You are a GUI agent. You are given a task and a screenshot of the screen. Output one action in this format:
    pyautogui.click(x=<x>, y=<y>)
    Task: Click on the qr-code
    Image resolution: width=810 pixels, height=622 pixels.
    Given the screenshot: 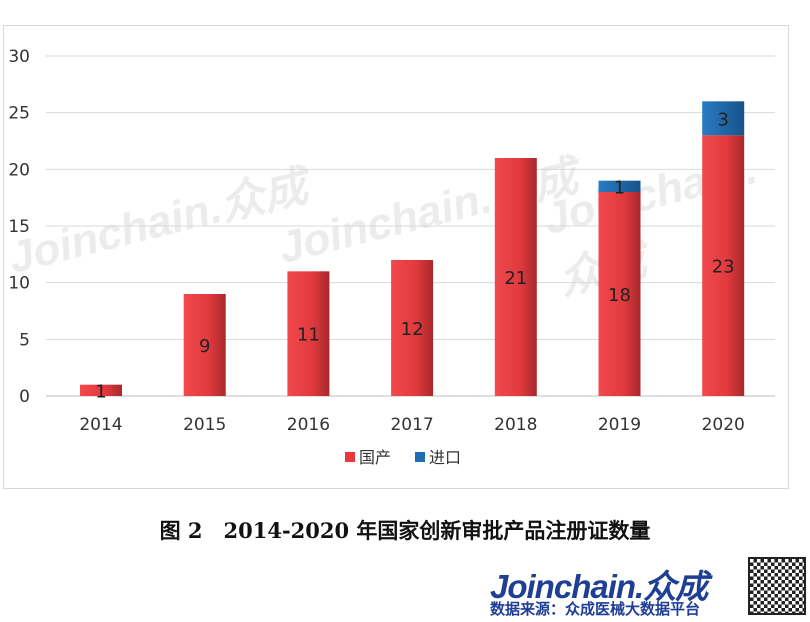 What is the action you would take?
    pyautogui.click(x=777, y=586)
    